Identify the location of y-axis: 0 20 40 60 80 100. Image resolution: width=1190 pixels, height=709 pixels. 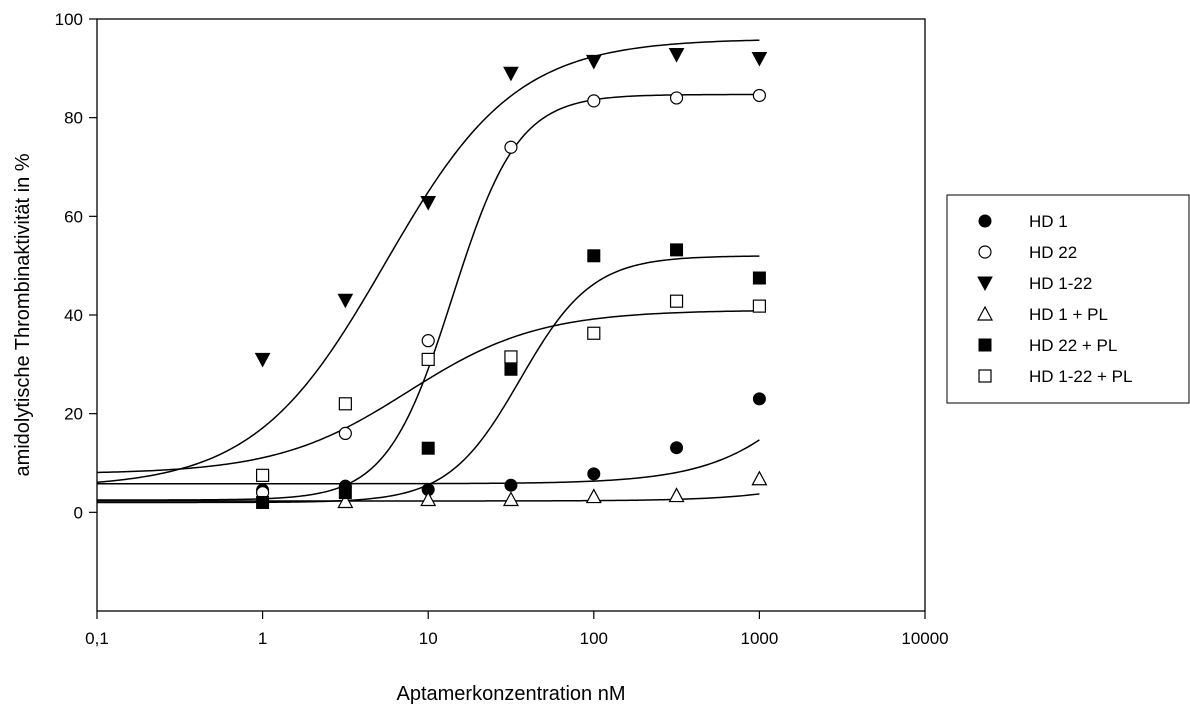
(76, 266).